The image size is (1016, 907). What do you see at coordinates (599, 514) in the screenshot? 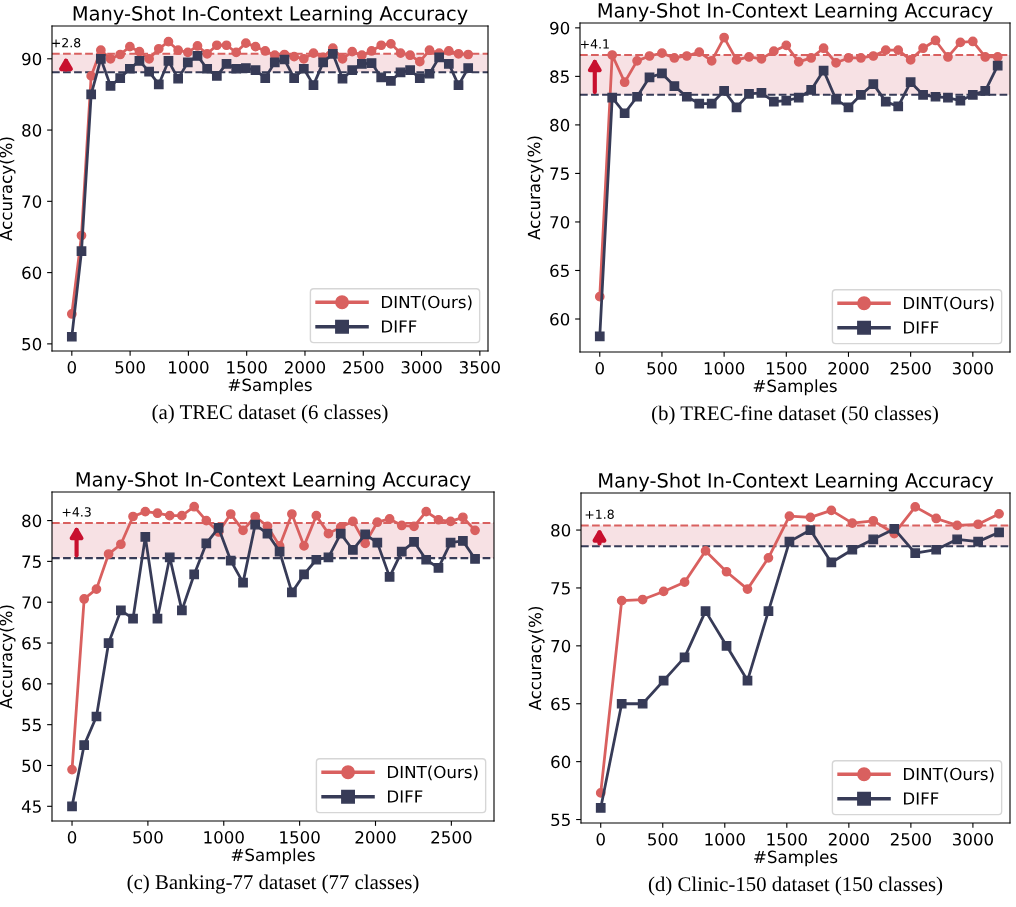
I see `annotation: +1.8` at bounding box center [599, 514].